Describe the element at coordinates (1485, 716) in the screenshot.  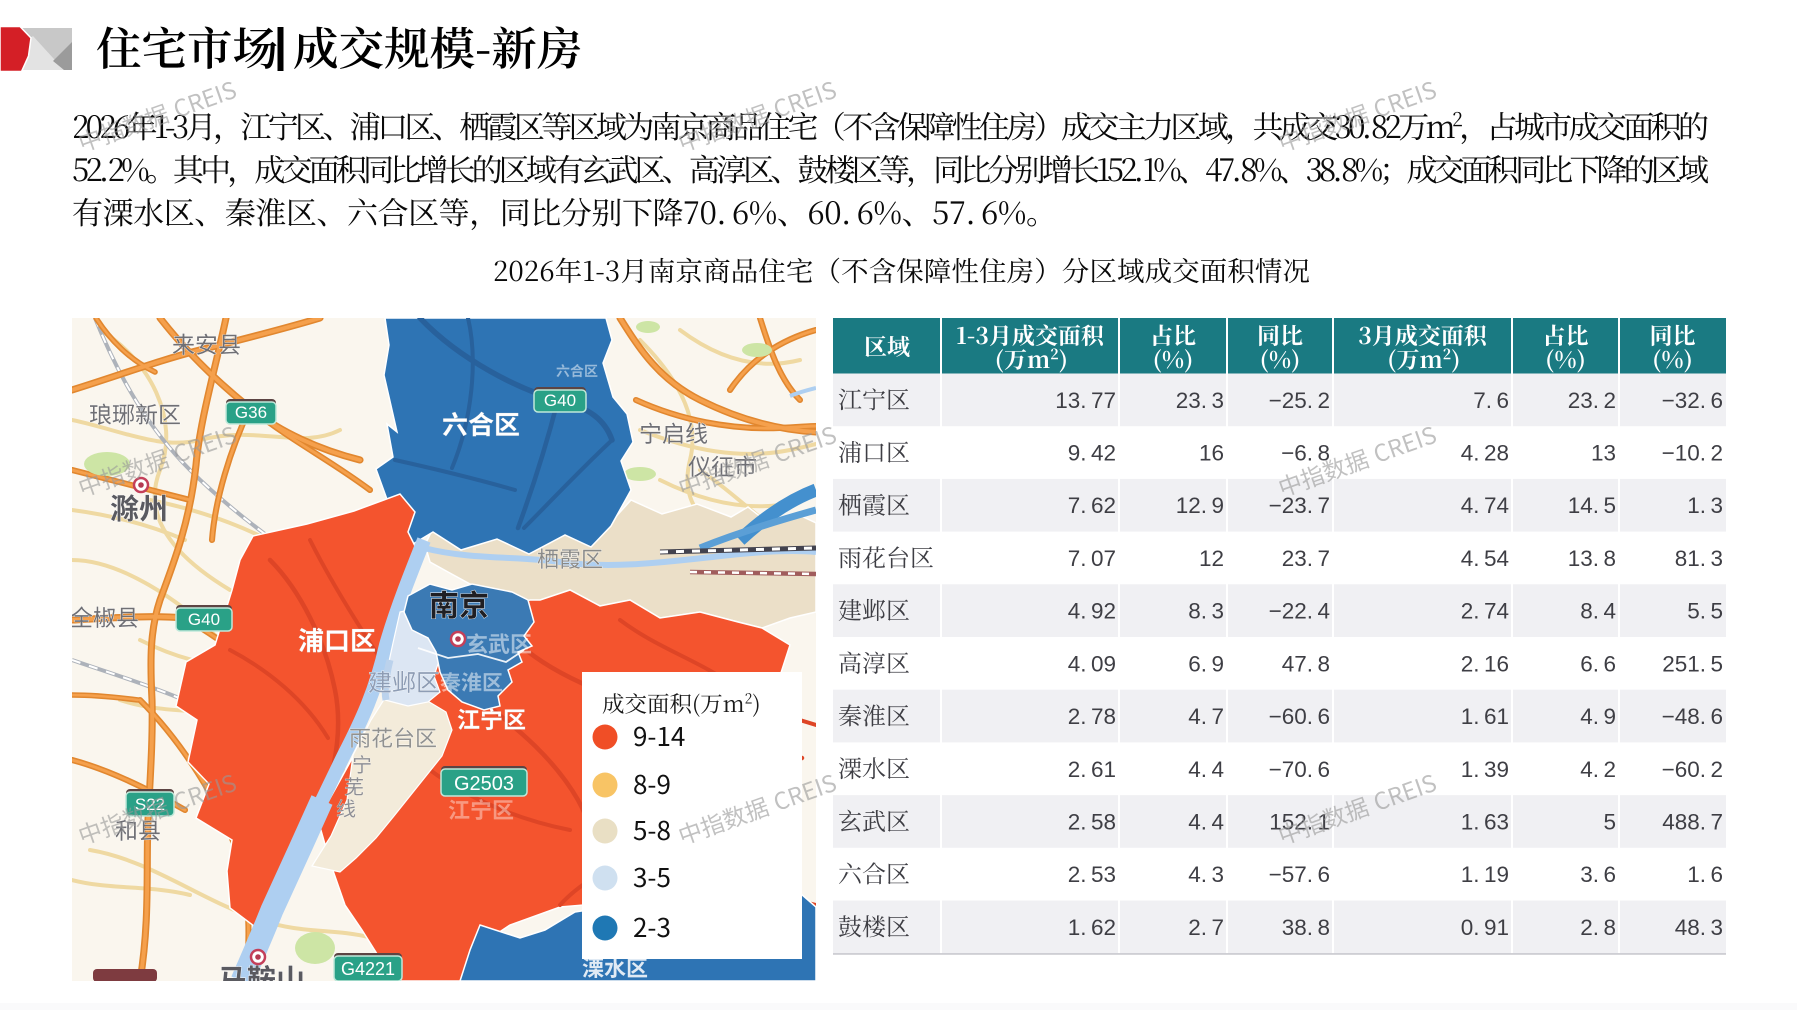
I see `svg-text: 1. 61` at that location.